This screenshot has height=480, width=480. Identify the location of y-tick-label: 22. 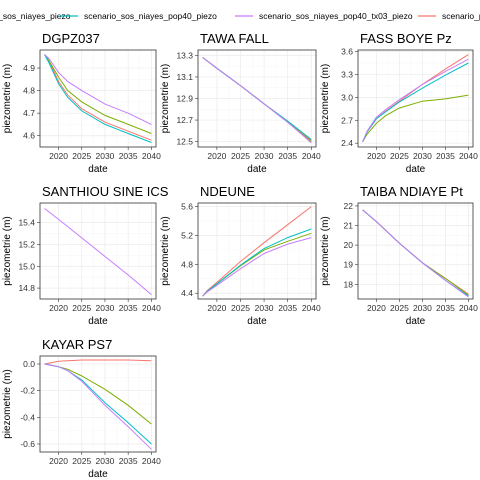
(349, 206).